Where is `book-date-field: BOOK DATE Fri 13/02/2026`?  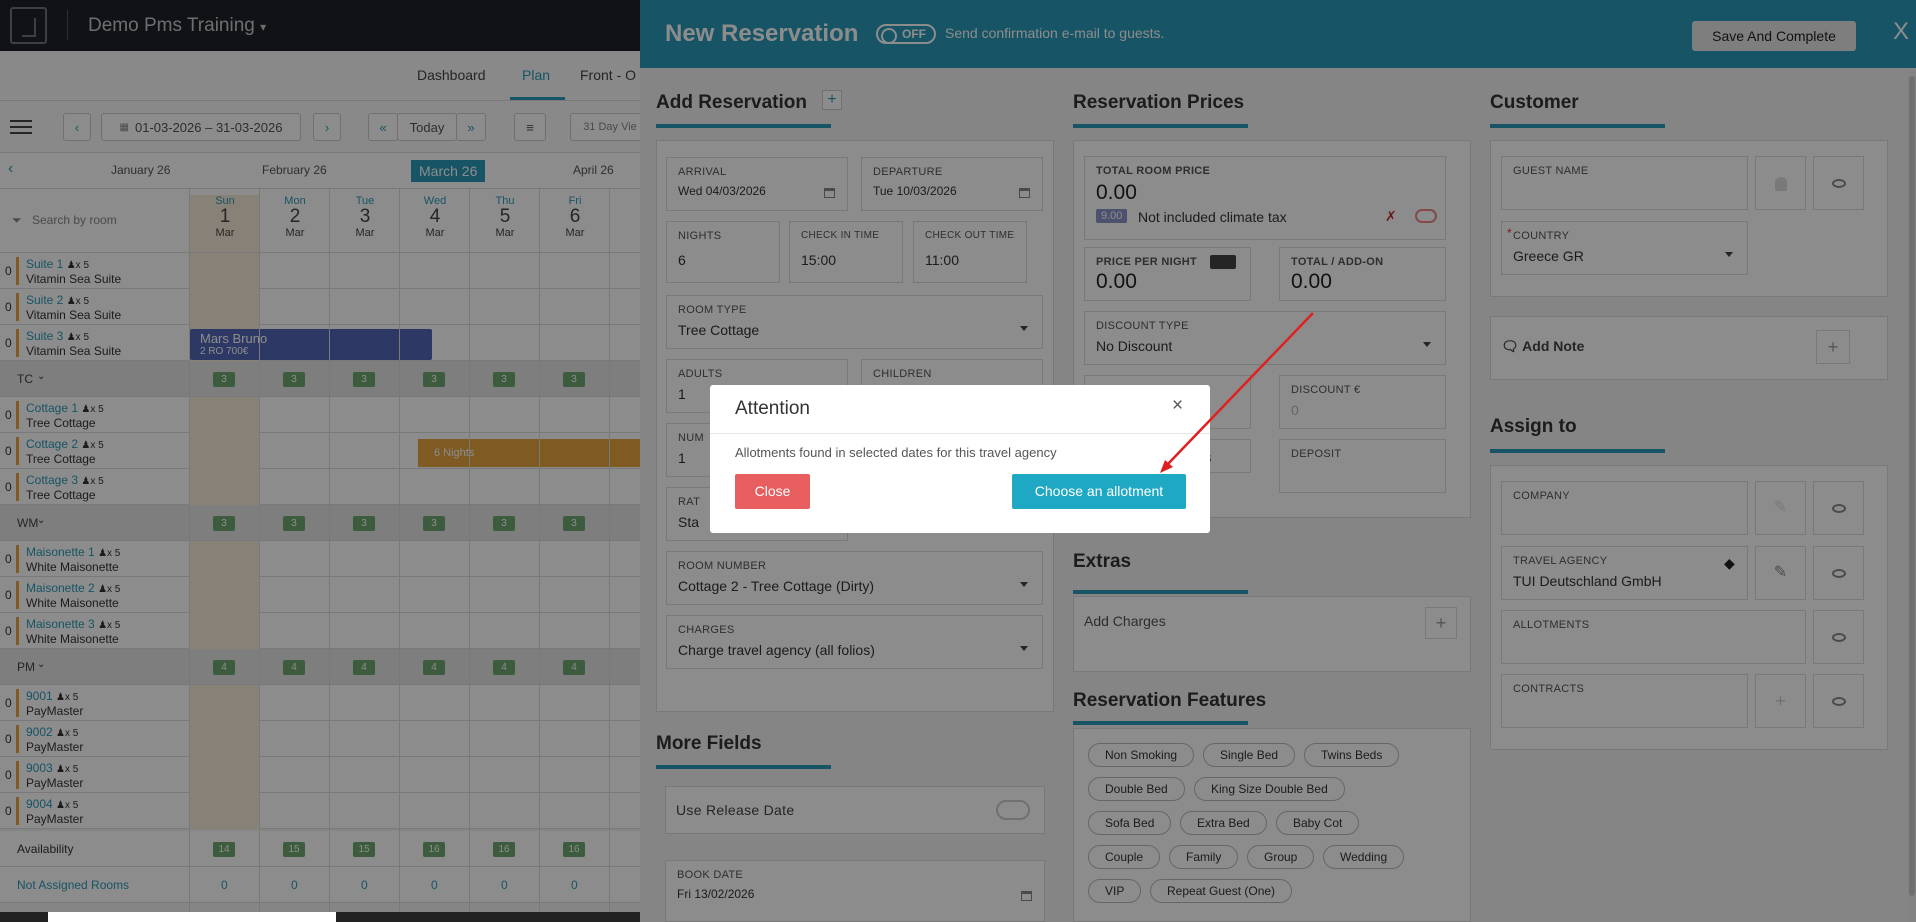
book-date-field: BOOK DATE Fri 13/02/2026 is located at coordinates (855, 891).